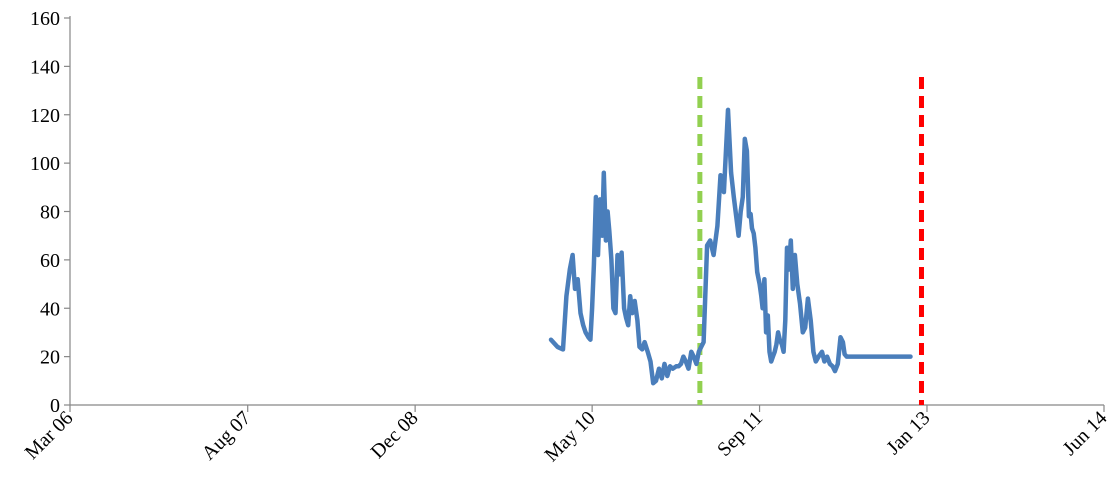  I want to click on y-tick-label: 0, so click(55, 406).